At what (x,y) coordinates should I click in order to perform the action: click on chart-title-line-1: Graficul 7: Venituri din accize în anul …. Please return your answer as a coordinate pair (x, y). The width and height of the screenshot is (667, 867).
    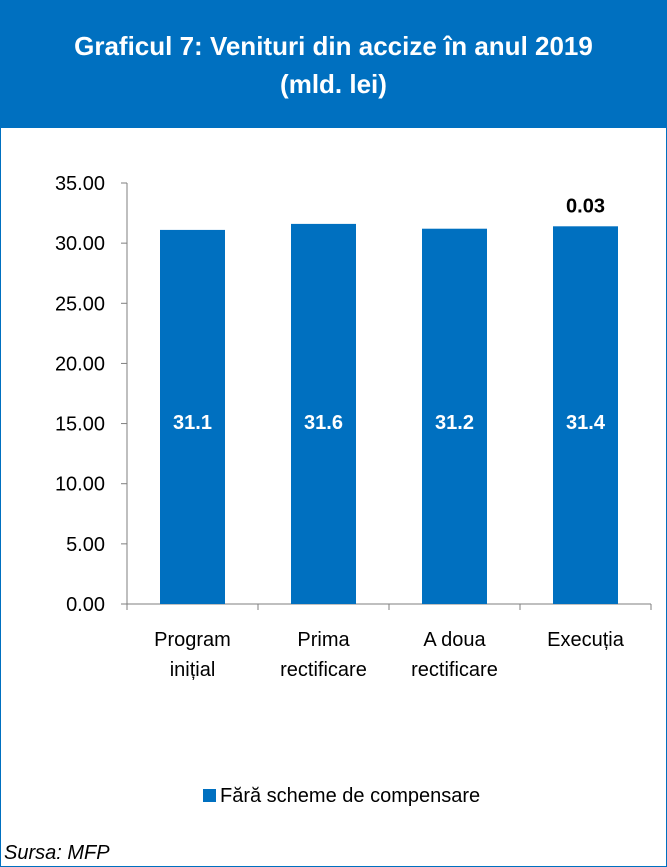
    Looking at the image, I should click on (333, 45).